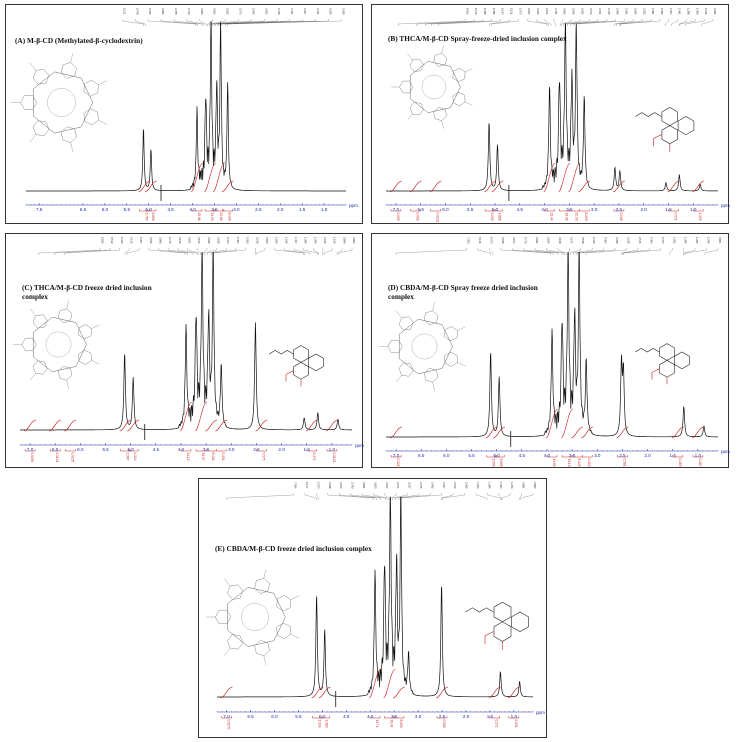  Describe the element at coordinates (689, 11) in the screenshot. I see `peak-list-label: 1.288` at that location.